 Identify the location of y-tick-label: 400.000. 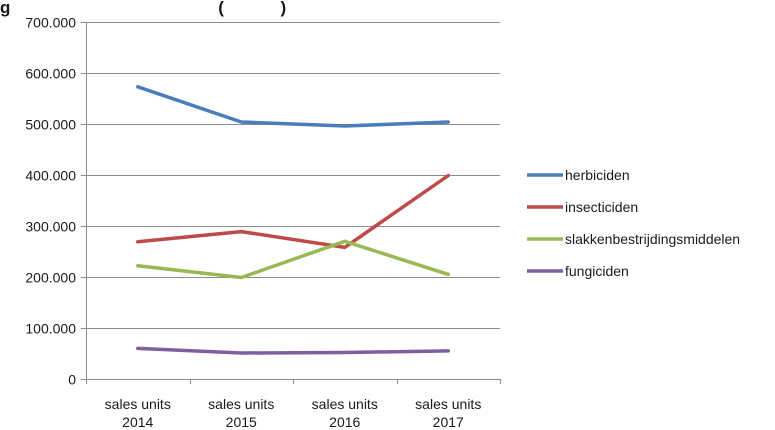
(50, 176).